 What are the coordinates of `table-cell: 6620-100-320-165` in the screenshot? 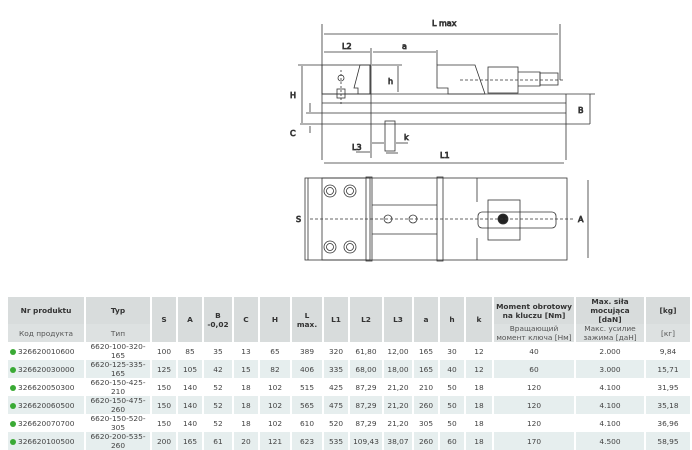 It's located at (118, 351).